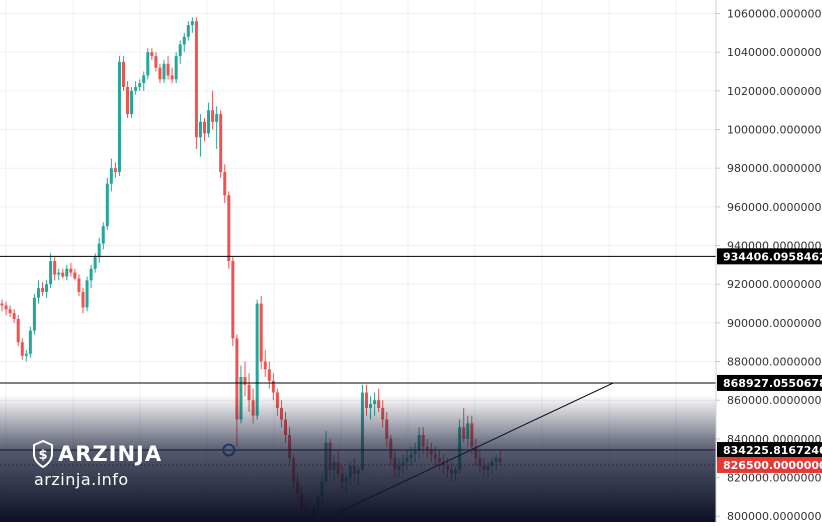 The height and width of the screenshot is (526, 822). What do you see at coordinates (774, 14) in the screenshot?
I see `axis-tick-label: 1060000.0000000` at bounding box center [774, 14].